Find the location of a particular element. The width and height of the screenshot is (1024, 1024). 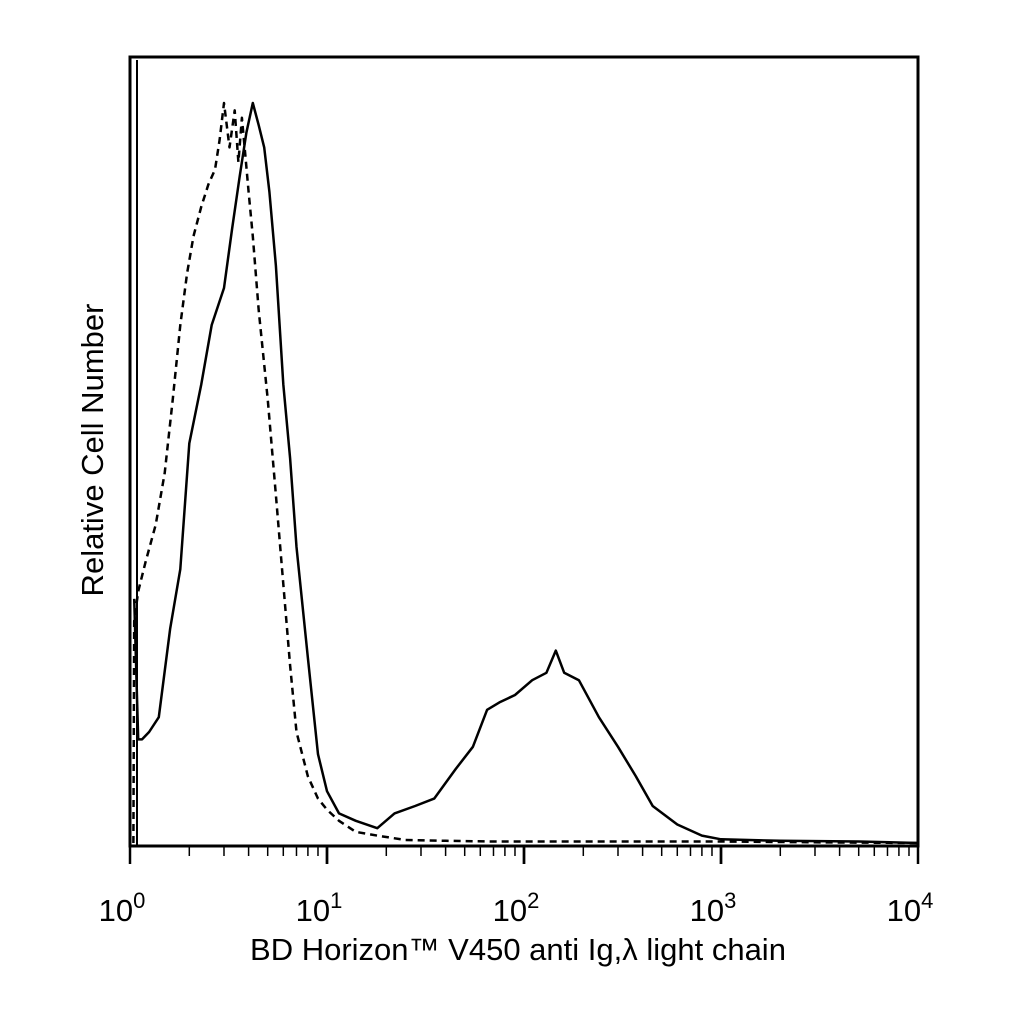

x-tick-label: 10⁴ is located at coordinates (910, 908).